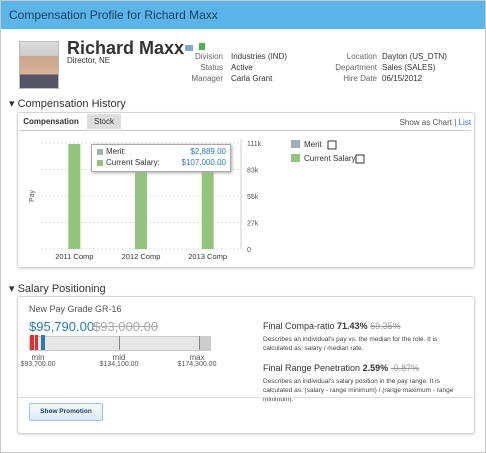 The height and width of the screenshot is (453, 486). I want to click on mid-line, so click(119, 343).